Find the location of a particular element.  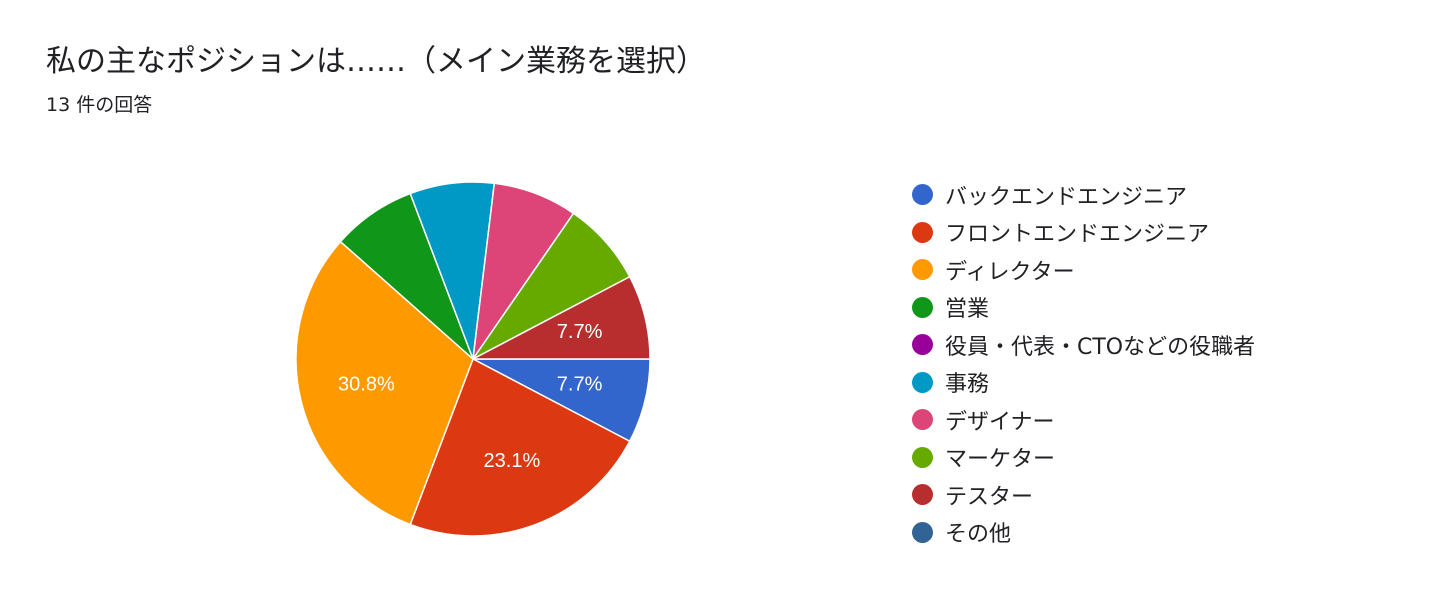

pie-slice-label: 23.1% is located at coordinates (512, 461).